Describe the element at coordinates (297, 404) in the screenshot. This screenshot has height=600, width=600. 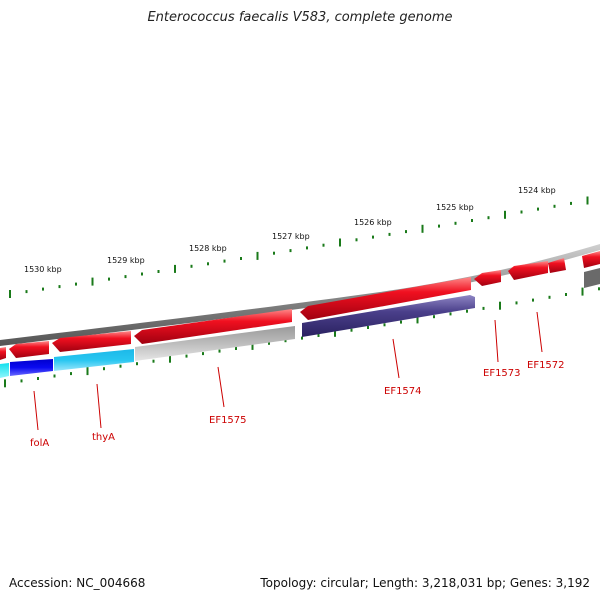
I see `gene-labels: folA thyA EF1575 EF1574 EF1573 EF1572` at that location.